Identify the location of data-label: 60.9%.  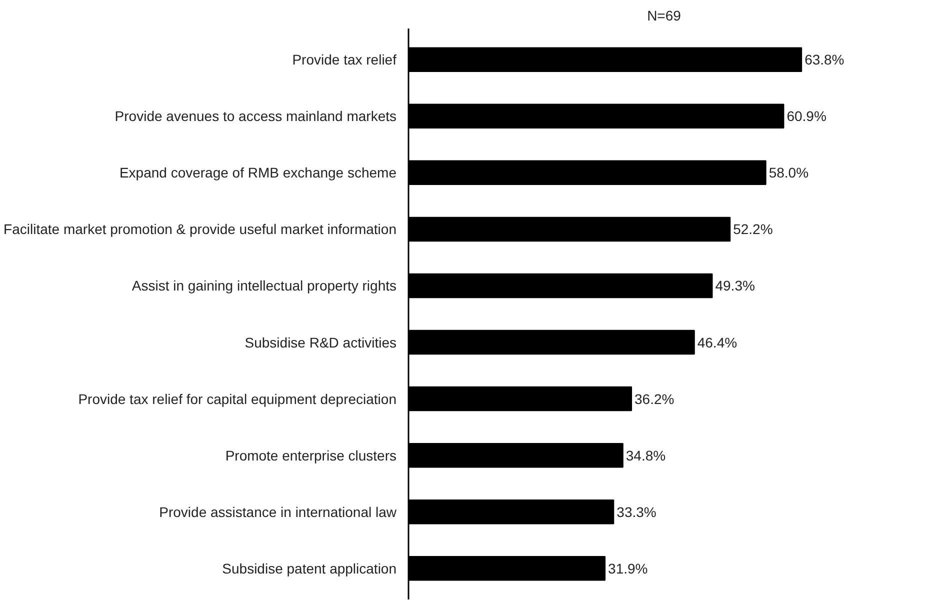
(806, 116).